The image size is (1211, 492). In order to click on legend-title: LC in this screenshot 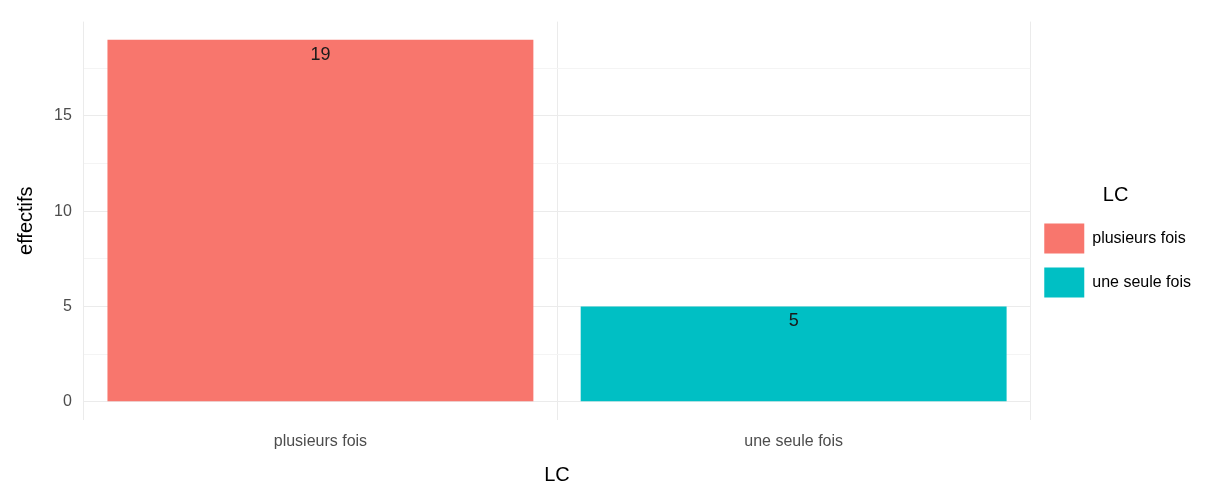, I will do `click(1115, 194)`.